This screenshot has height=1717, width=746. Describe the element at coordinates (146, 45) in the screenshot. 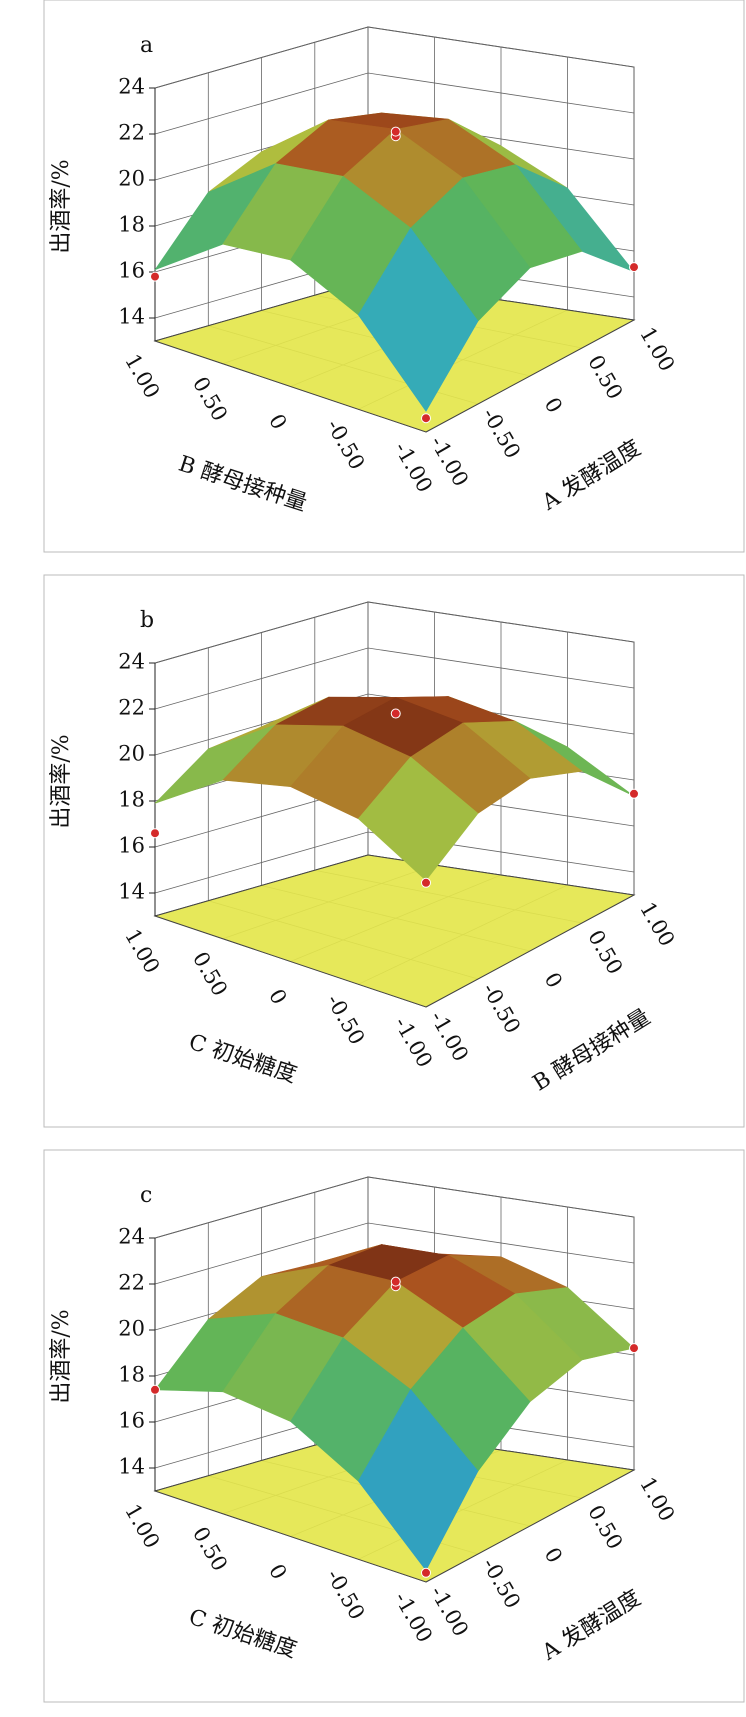

I see `panel-label: a` at that location.